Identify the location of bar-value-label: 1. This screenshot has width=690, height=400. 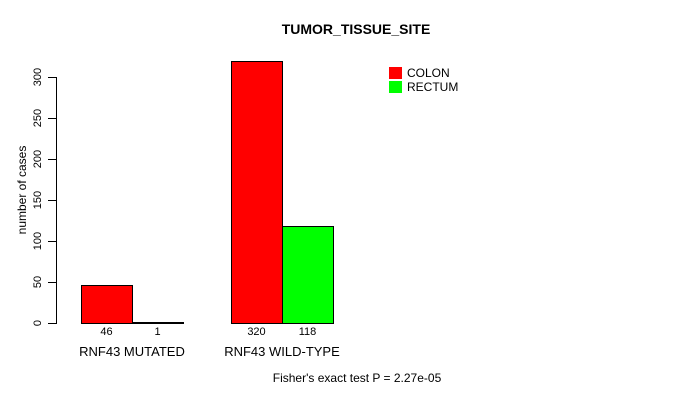
(157, 332).